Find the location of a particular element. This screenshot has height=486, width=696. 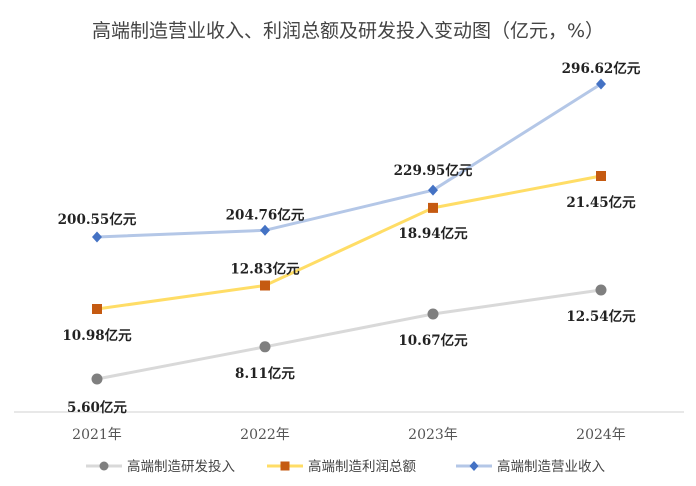

data-label: 12.54亿元 is located at coordinates (601, 316).